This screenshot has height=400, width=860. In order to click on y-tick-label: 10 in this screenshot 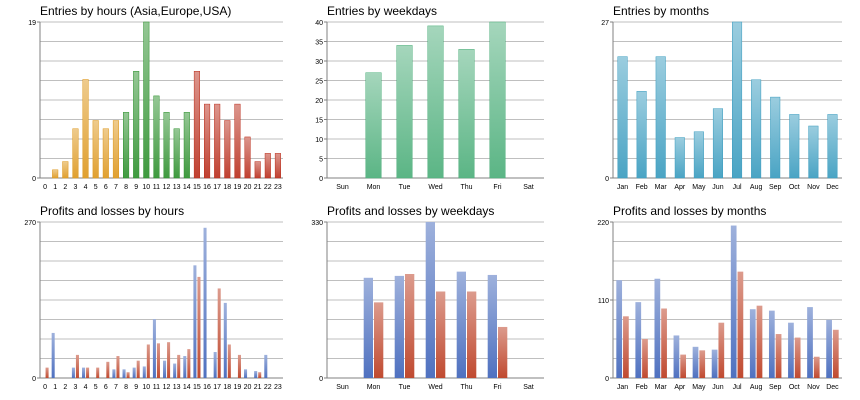, I will do `click(319, 140)`.